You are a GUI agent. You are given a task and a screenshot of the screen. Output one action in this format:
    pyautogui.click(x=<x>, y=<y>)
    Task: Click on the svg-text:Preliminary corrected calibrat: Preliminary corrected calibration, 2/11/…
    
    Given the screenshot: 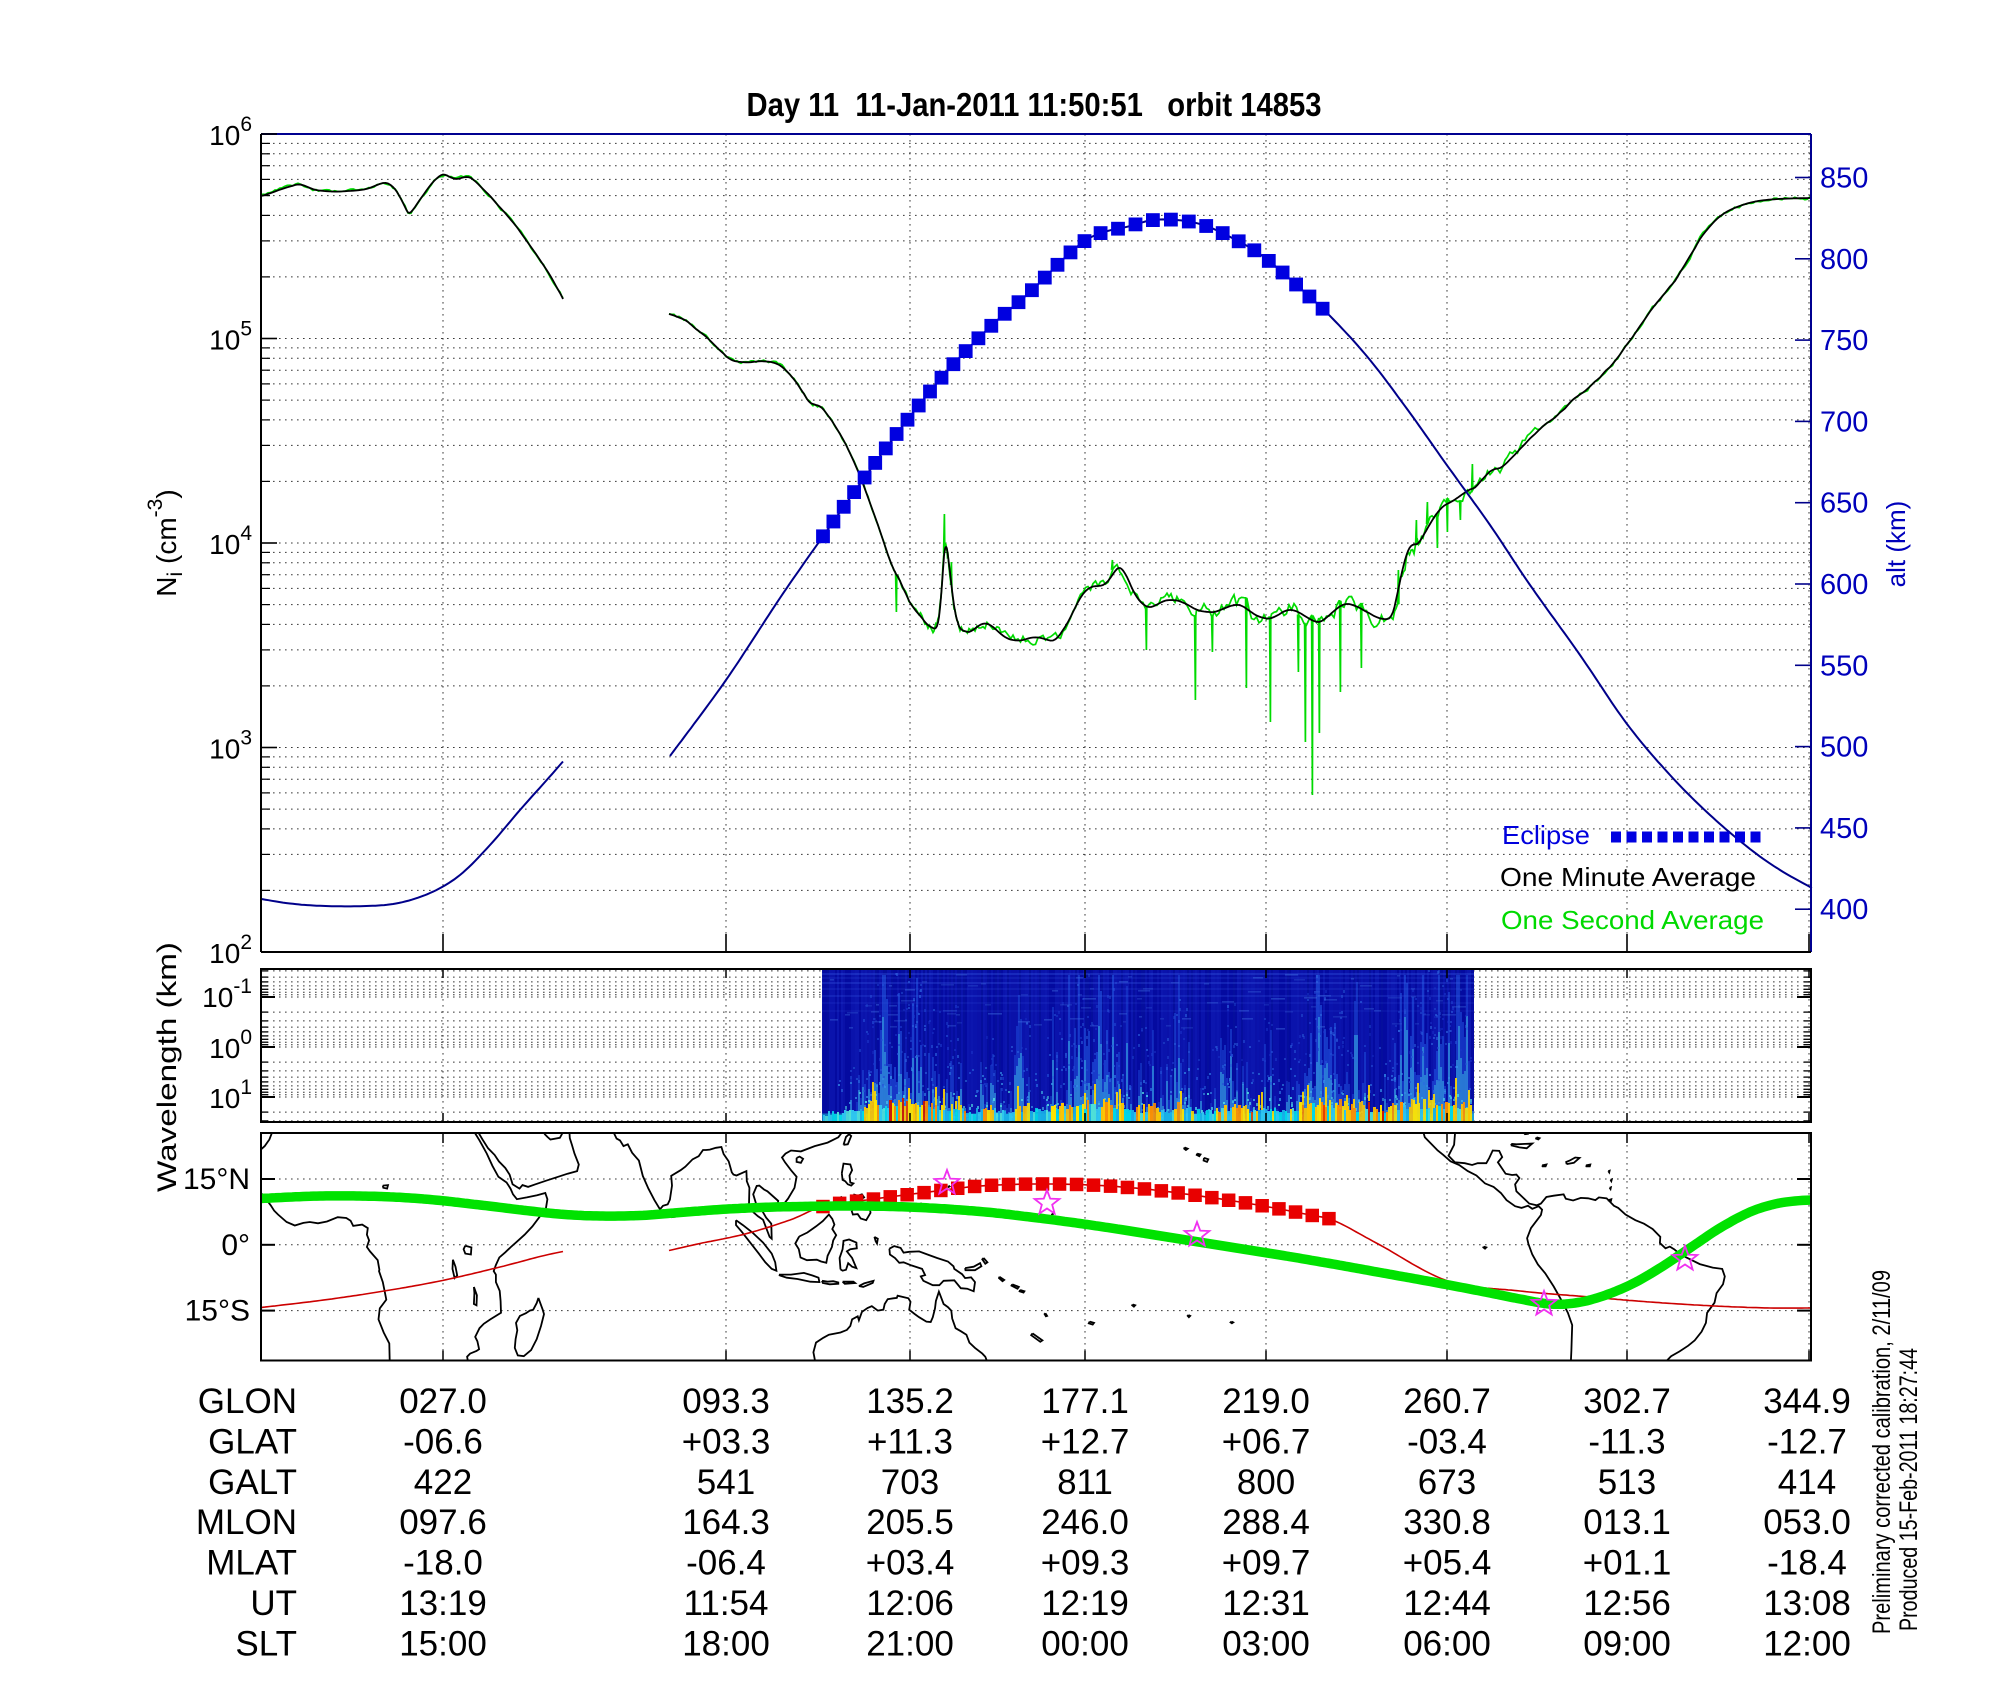 What is the action you would take?
    pyautogui.click(x=1882, y=1452)
    